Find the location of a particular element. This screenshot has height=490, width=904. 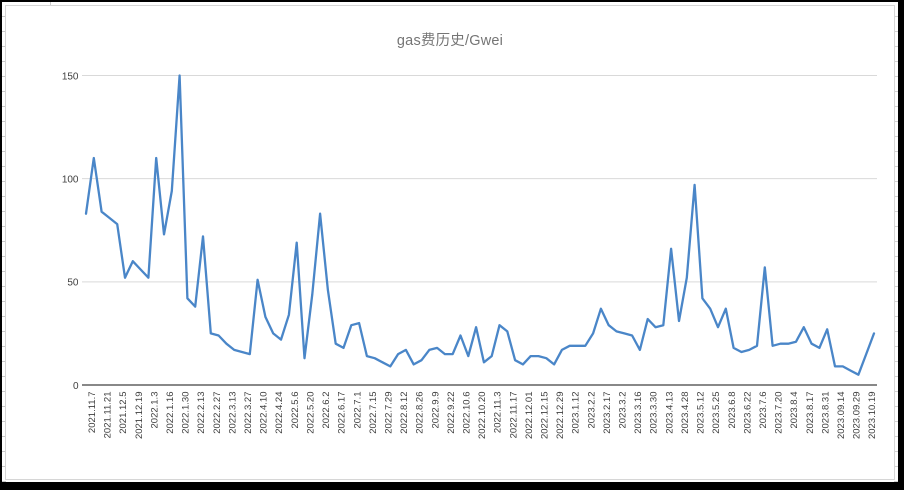

x-axis-label: 2022.9.9 is located at coordinates (435, 410).